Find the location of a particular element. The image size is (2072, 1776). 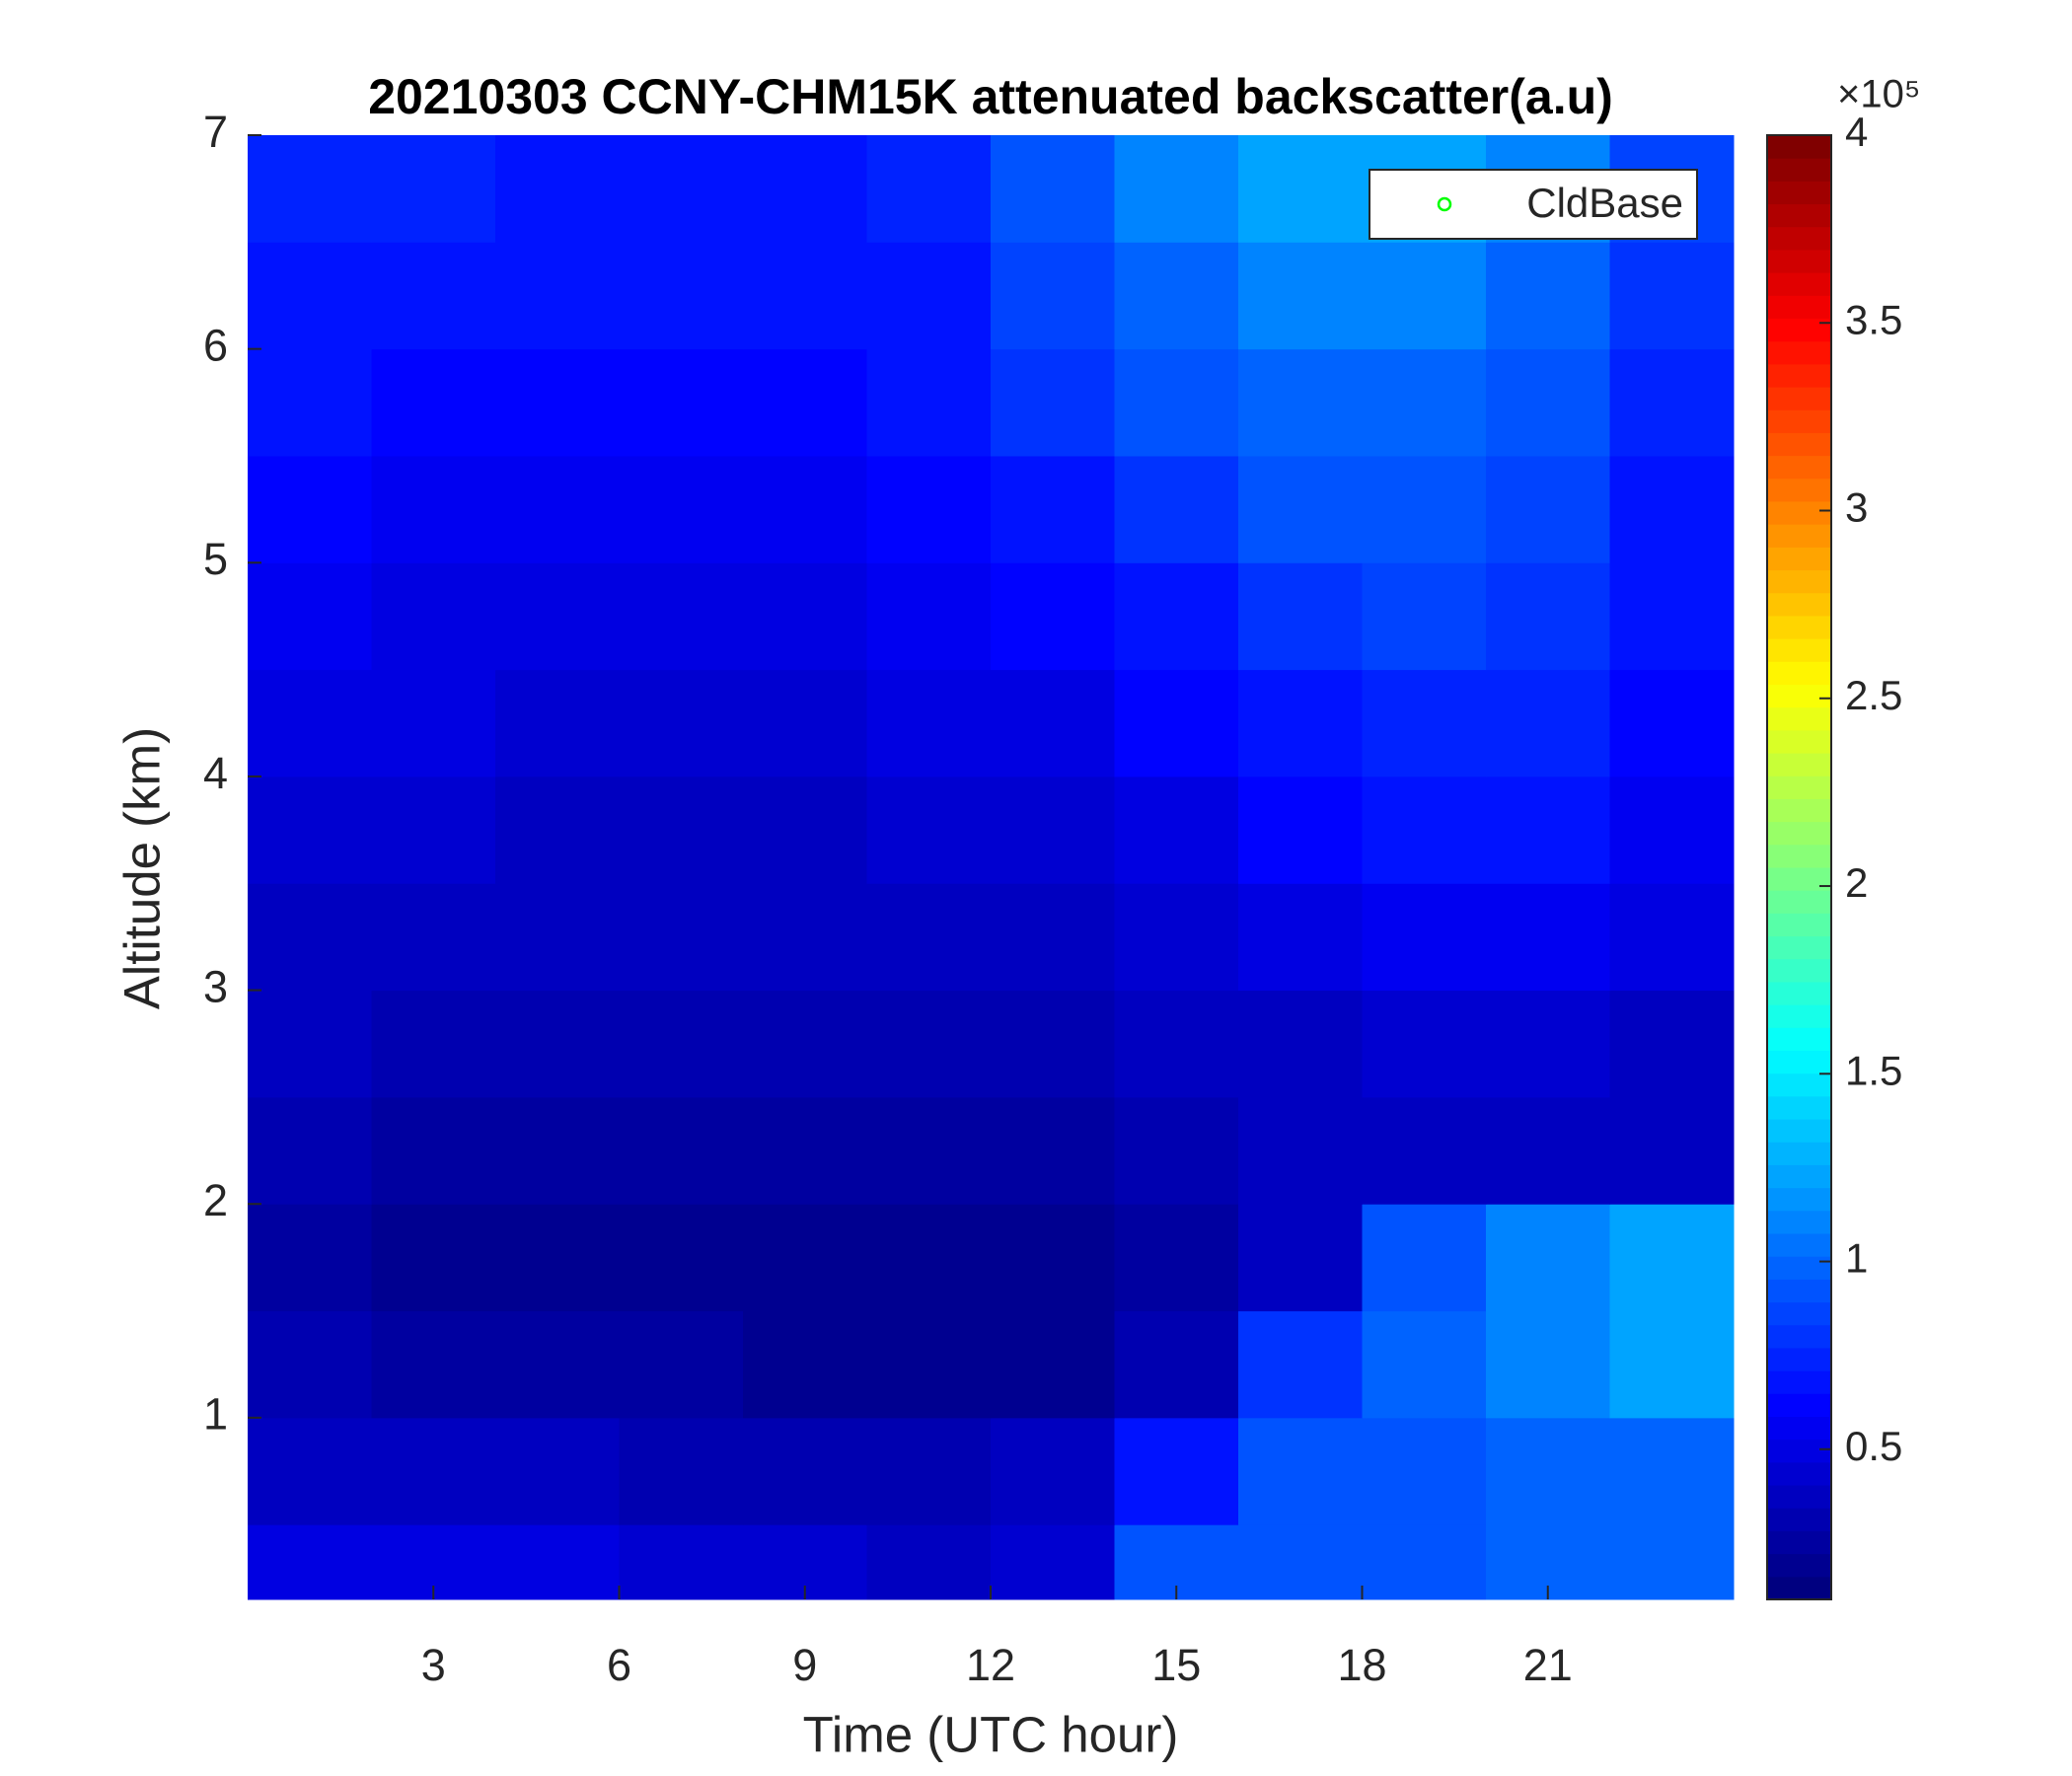

y-tick-label: 5 is located at coordinates (216, 559).